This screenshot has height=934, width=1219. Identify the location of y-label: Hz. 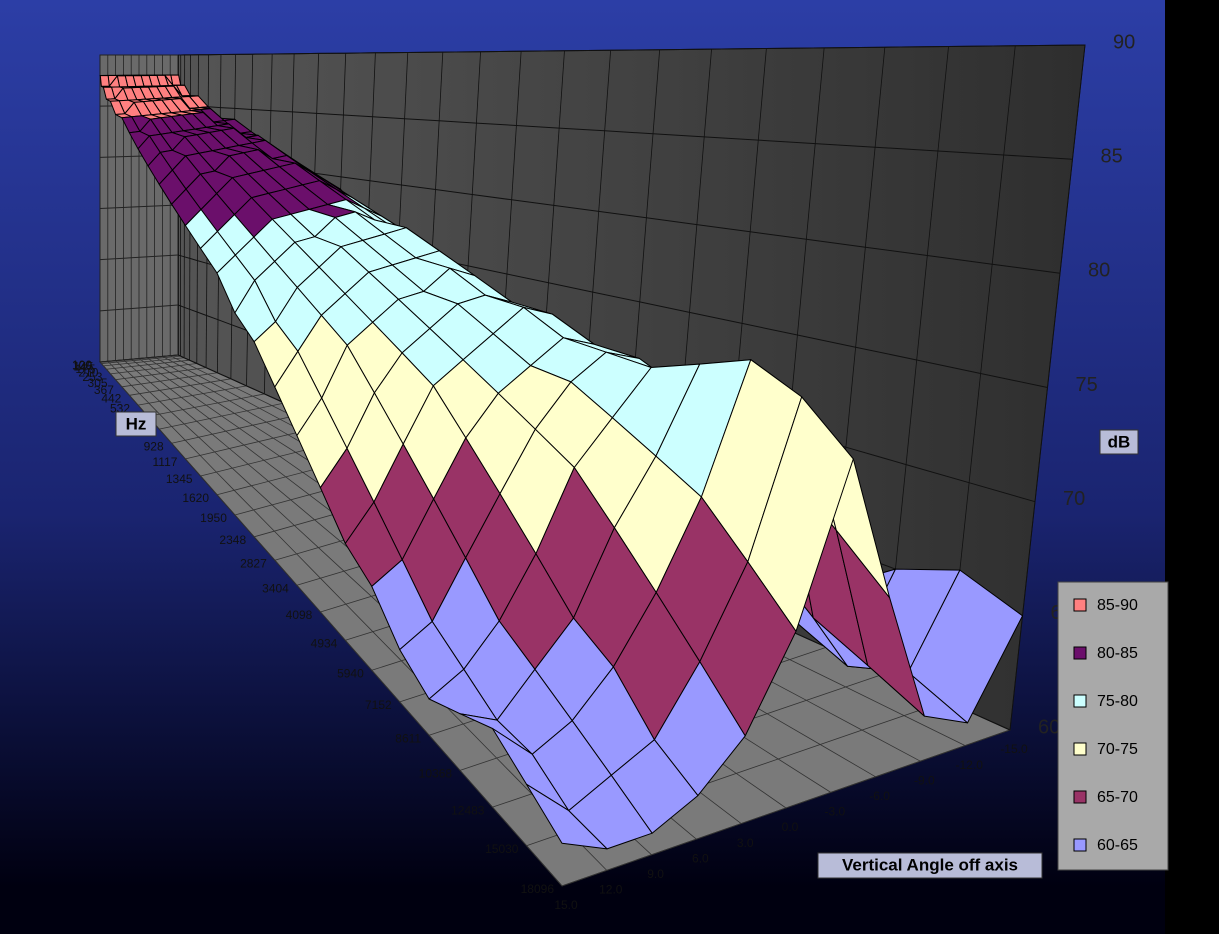
(136, 423).